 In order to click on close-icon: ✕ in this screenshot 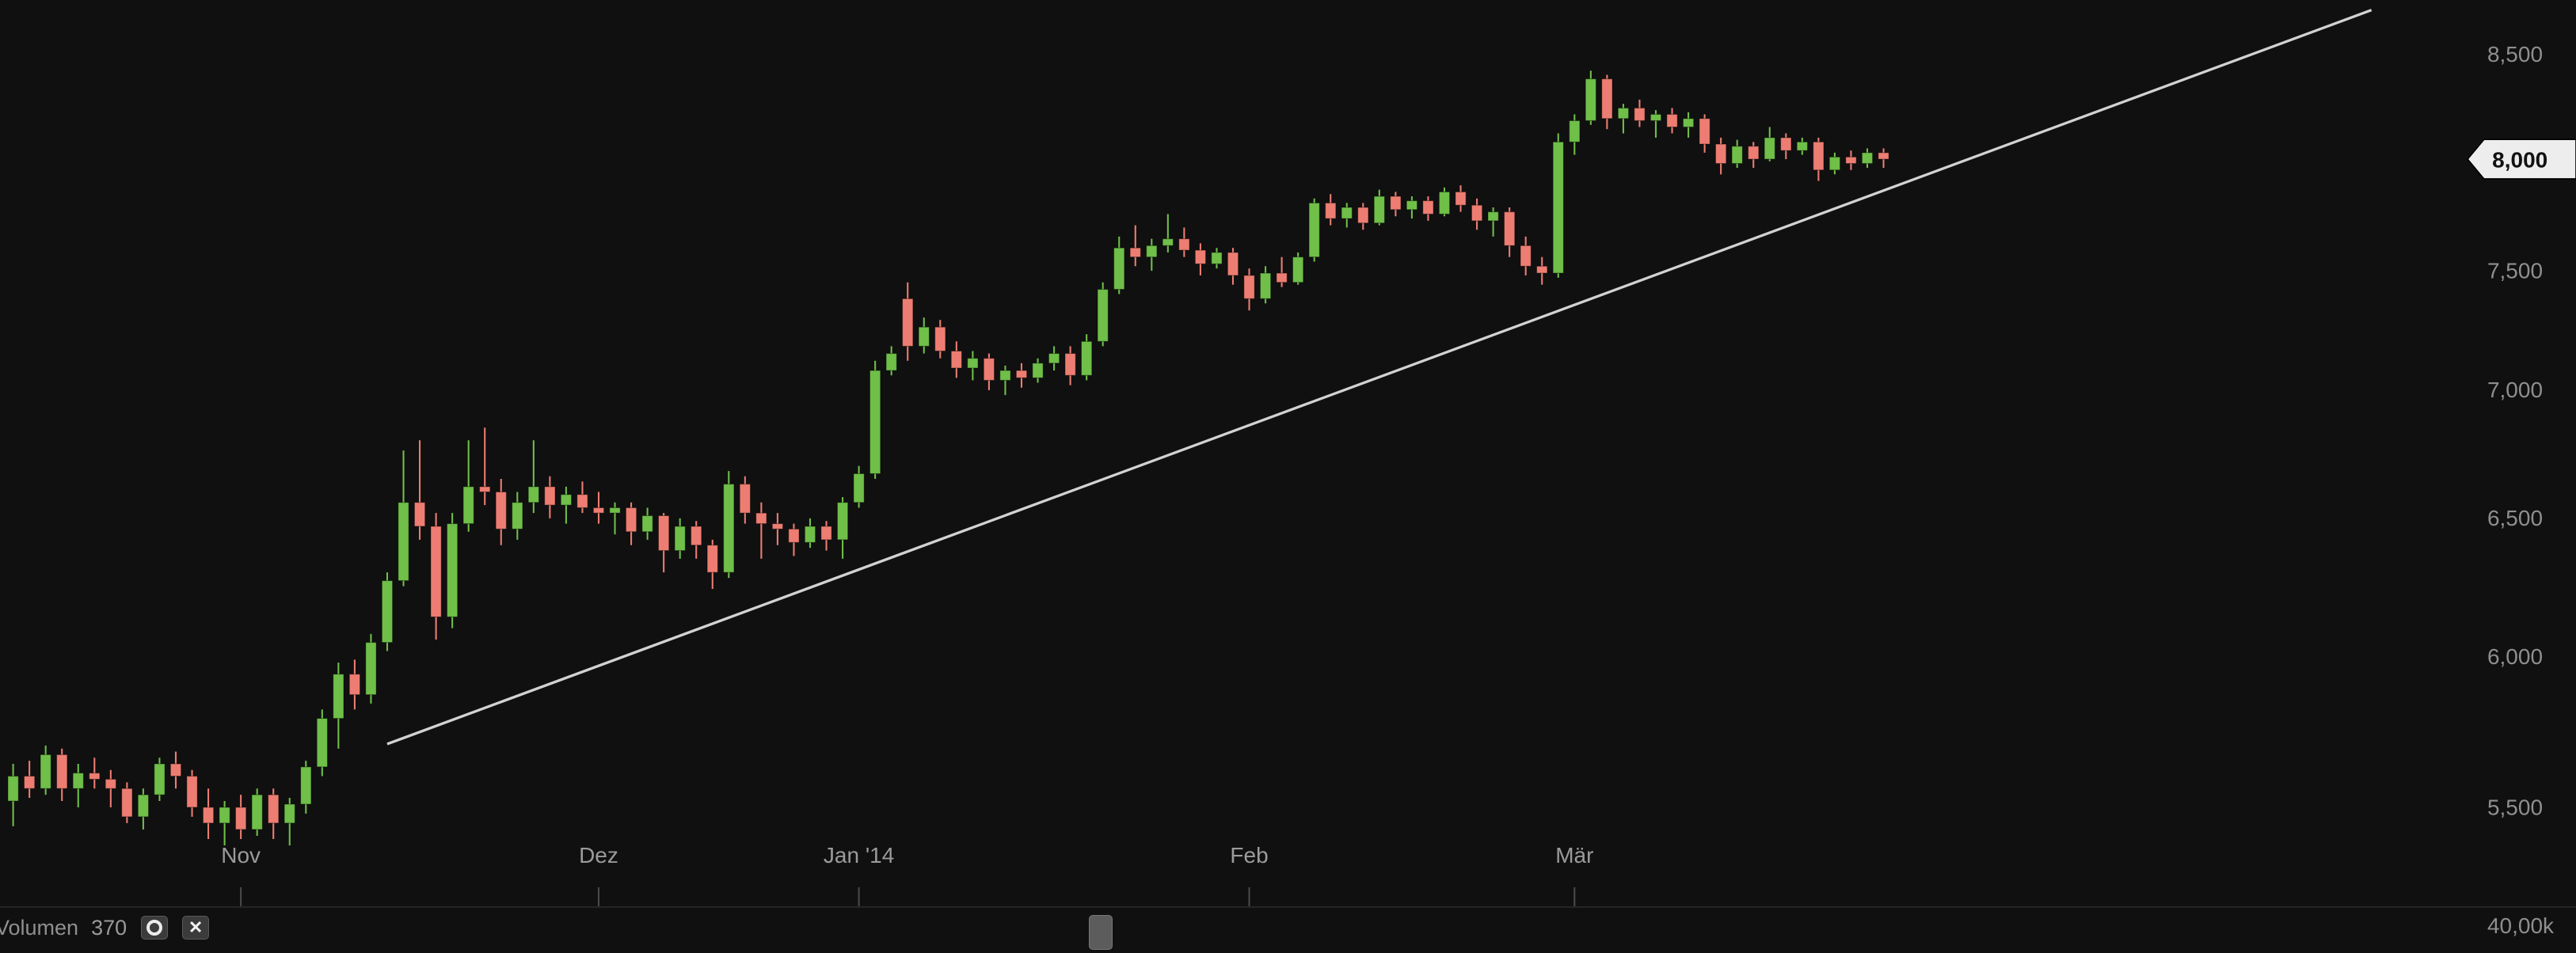, I will do `click(196, 927)`.